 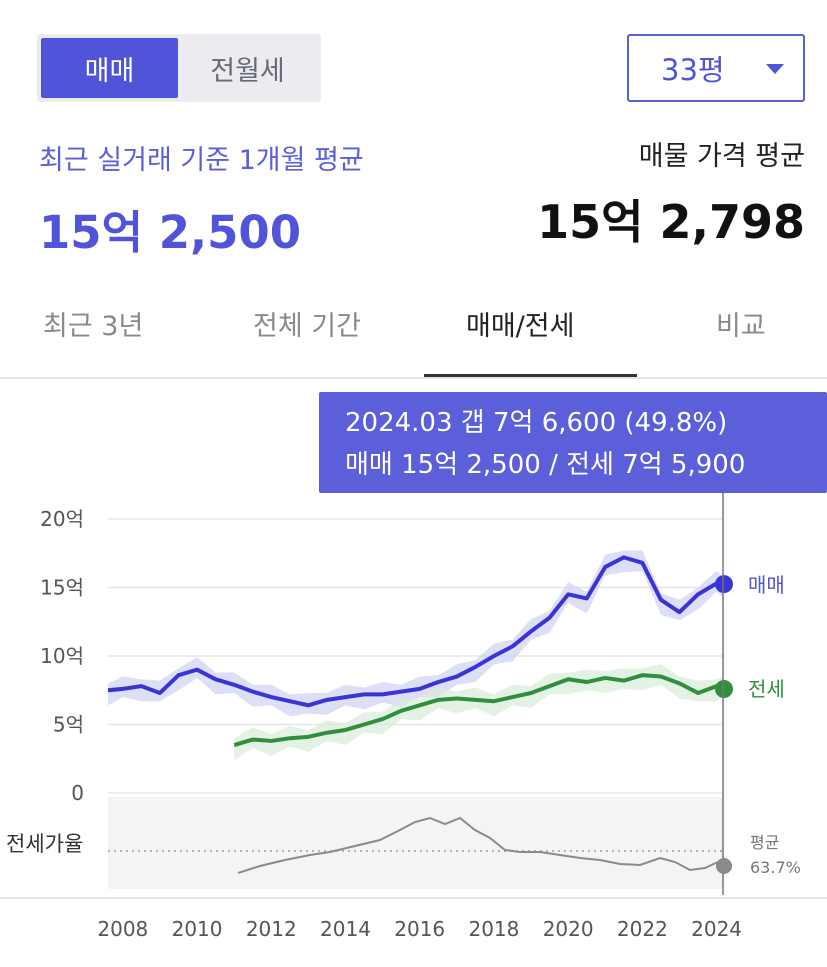 What do you see at coordinates (520, 326) in the screenshot?
I see `tab-sale-jeonse: 매매/전세` at bounding box center [520, 326].